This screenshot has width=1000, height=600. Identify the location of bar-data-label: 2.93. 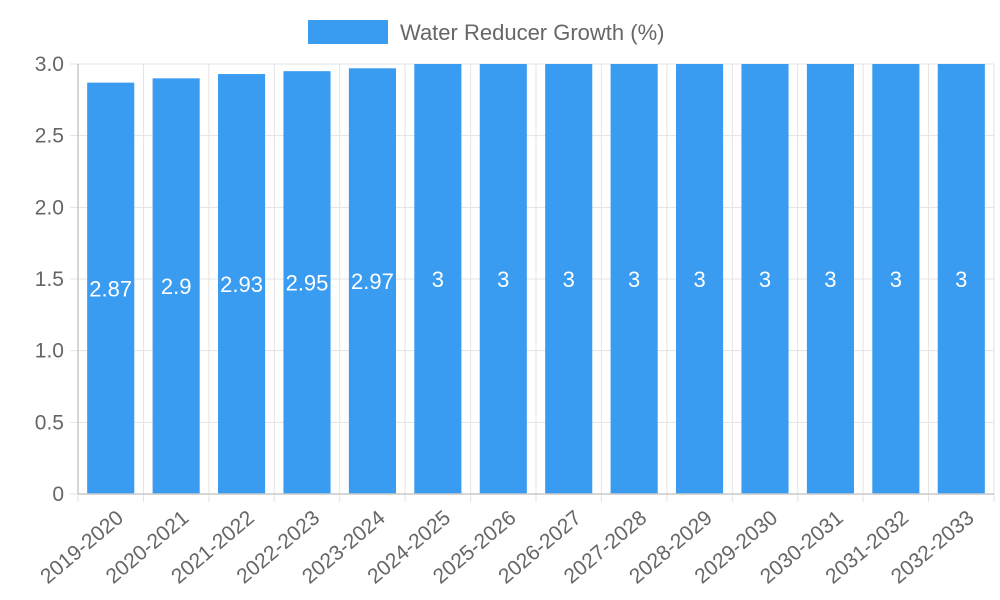
(241, 284).